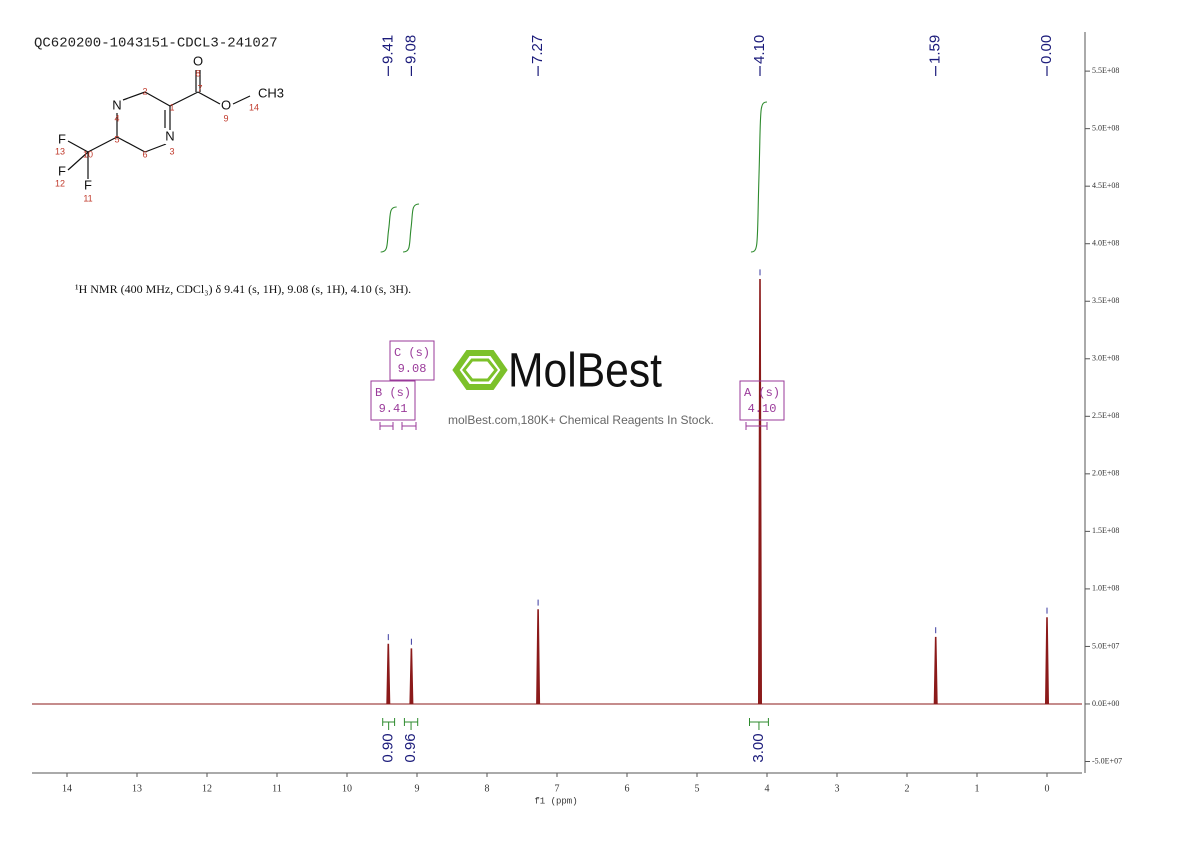 The image size is (1190, 841). What do you see at coordinates (1105, 243) in the screenshot?
I see `y-tick-label: 4.0E+08` at bounding box center [1105, 243].